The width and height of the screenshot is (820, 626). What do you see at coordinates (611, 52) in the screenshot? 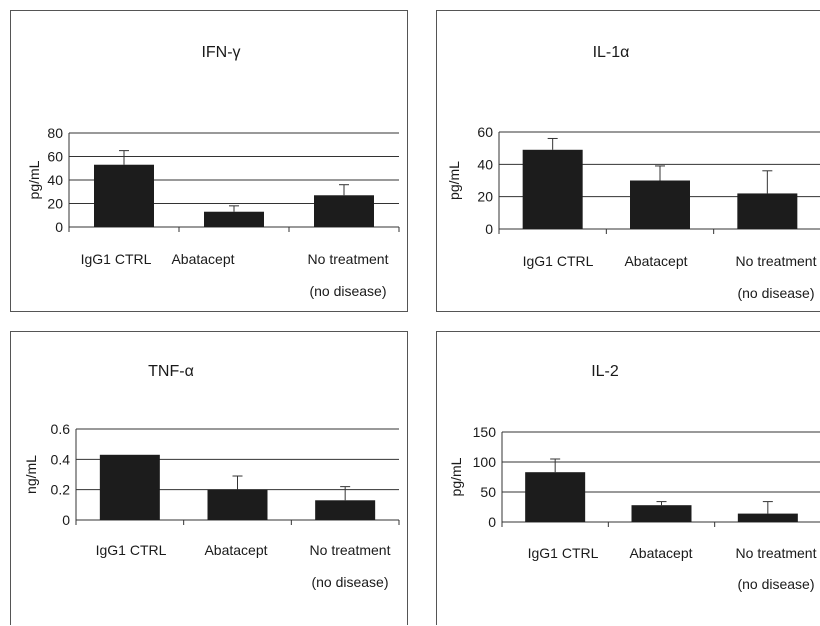
I see `chart-title: IL-1α` at bounding box center [611, 52].